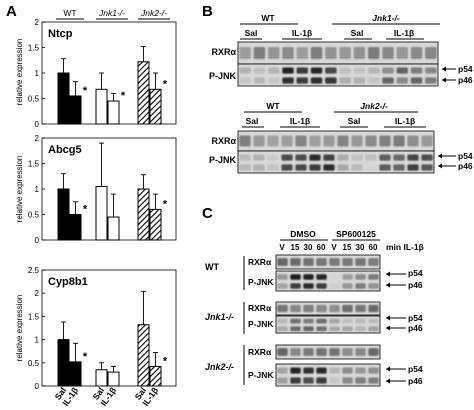 Image resolution: width=474 pixels, height=410 pixels. I want to click on y-tick-label: 2, so click(37, 22).